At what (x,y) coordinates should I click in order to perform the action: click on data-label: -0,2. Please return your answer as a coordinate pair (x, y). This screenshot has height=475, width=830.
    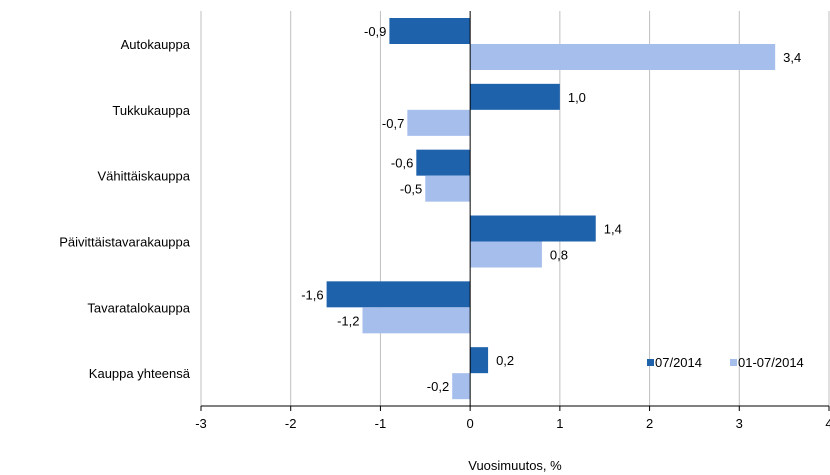
    Looking at the image, I should click on (438, 386).